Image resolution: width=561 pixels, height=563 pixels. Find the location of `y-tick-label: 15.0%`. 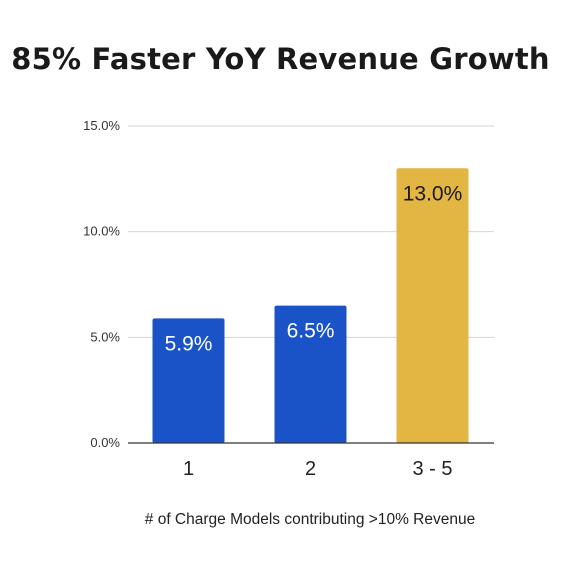

y-tick-label: 15.0% is located at coordinates (101, 125).